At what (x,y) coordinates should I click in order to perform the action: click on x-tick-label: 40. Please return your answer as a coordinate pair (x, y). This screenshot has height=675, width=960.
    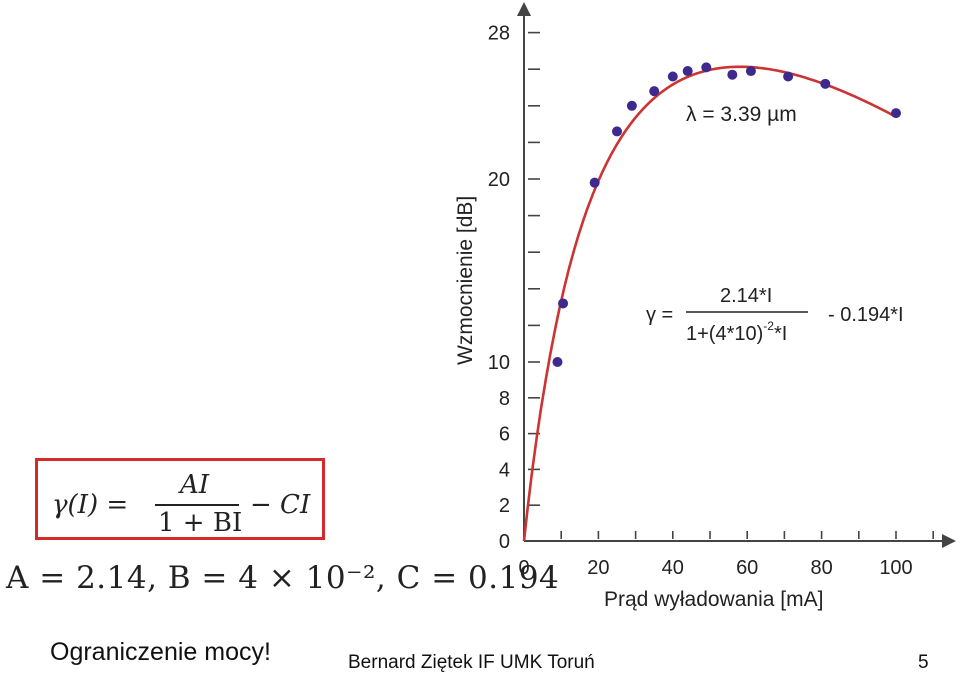
    Looking at the image, I should click on (673, 568).